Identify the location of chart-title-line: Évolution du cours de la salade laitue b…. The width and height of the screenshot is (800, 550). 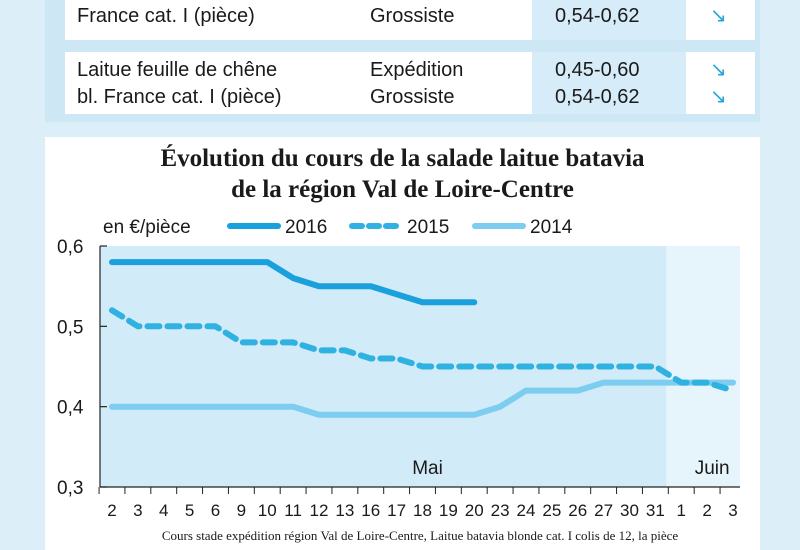
(402, 158).